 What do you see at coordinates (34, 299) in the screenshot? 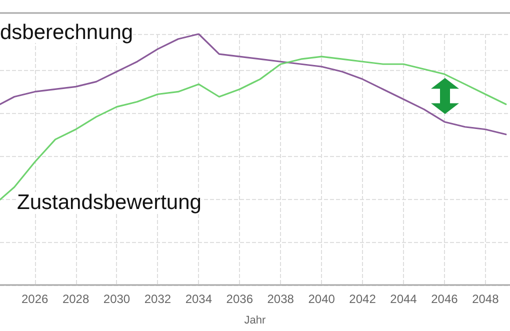
I see `x-tick-label: 2026` at bounding box center [34, 299].